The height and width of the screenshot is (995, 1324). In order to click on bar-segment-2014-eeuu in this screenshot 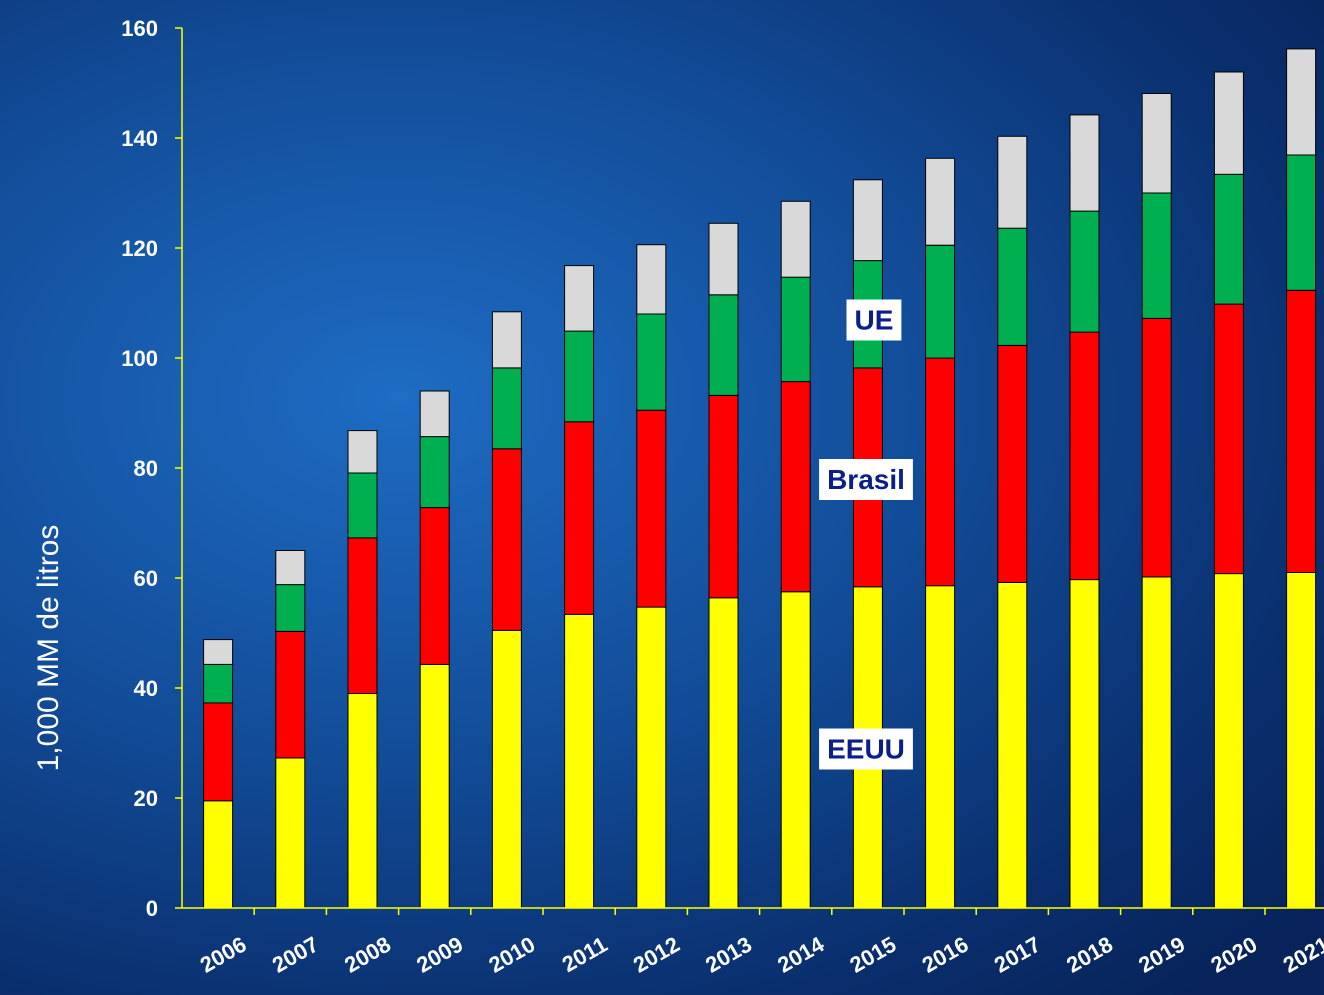, I will do `click(795, 750)`.